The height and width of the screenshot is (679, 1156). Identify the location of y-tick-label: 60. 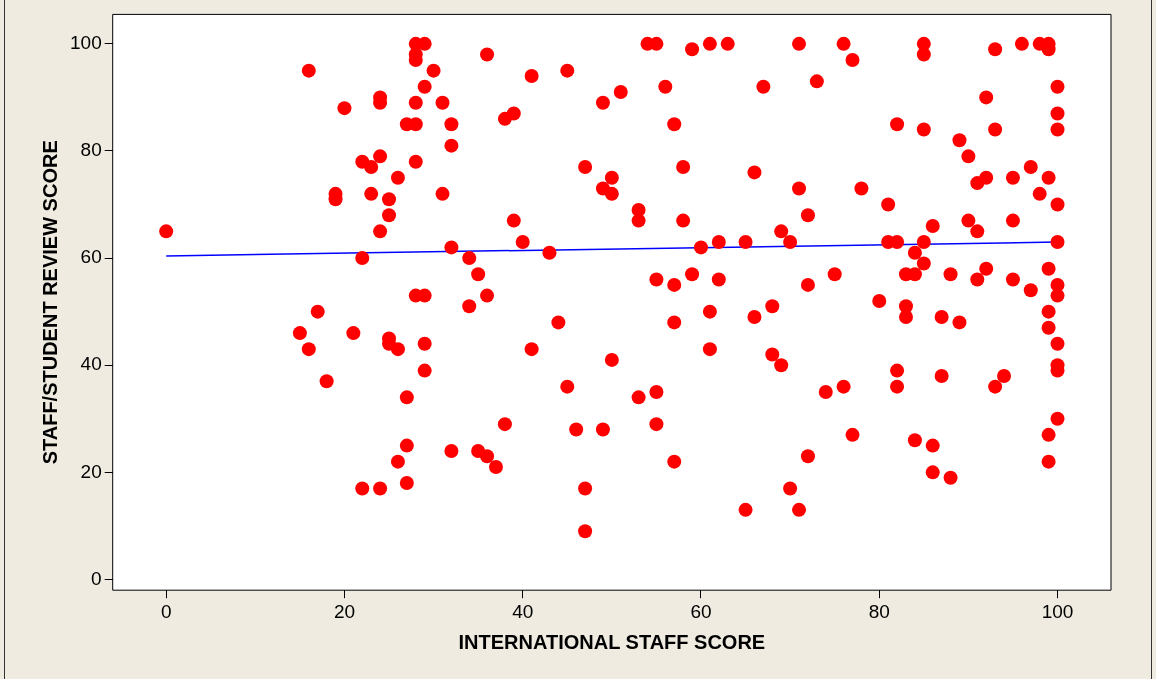
(91, 257).